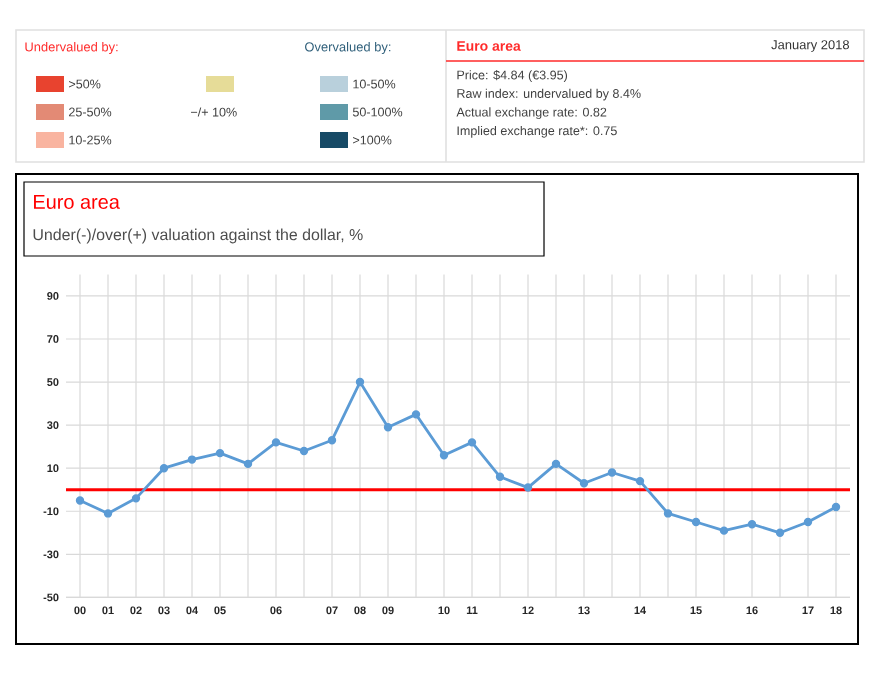 The width and height of the screenshot is (876, 682). Describe the element at coordinates (77, 202) in the screenshot. I see `chart-title: Euro area` at that location.